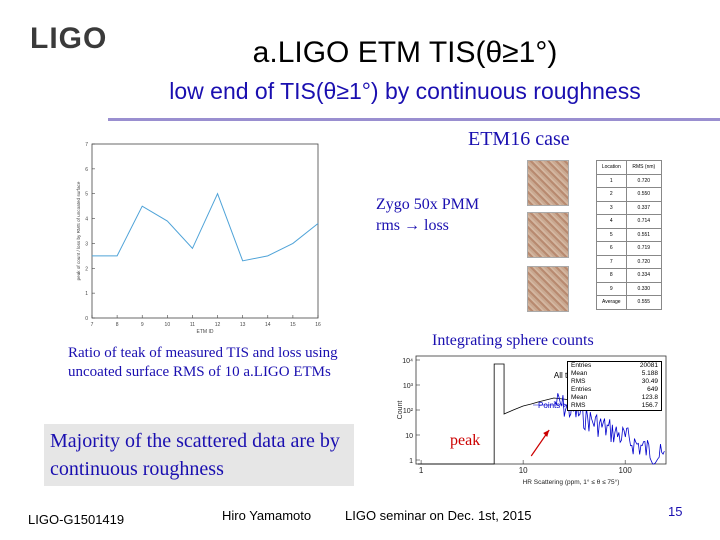  Describe the element at coordinates (495, 414) in the screenshot. I see `series-all-points` at that location.